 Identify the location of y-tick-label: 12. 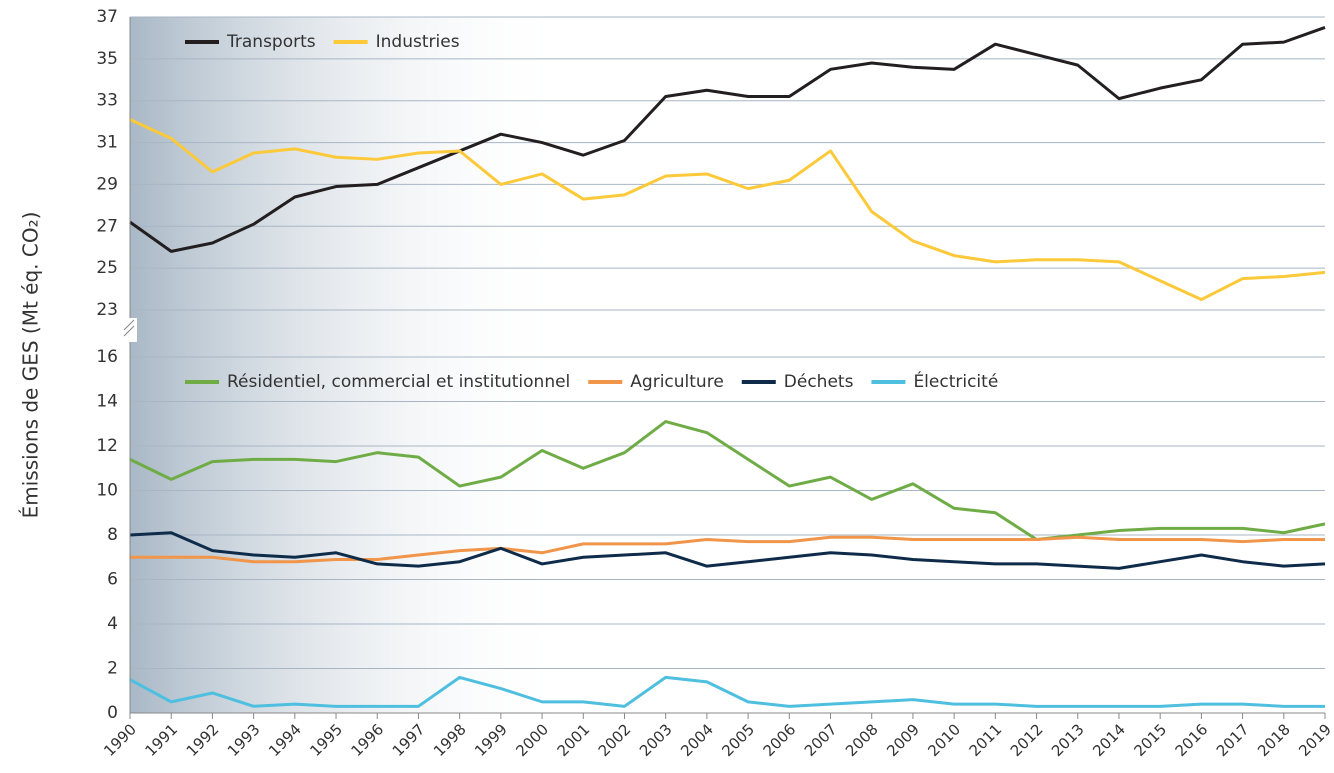
(107, 446).